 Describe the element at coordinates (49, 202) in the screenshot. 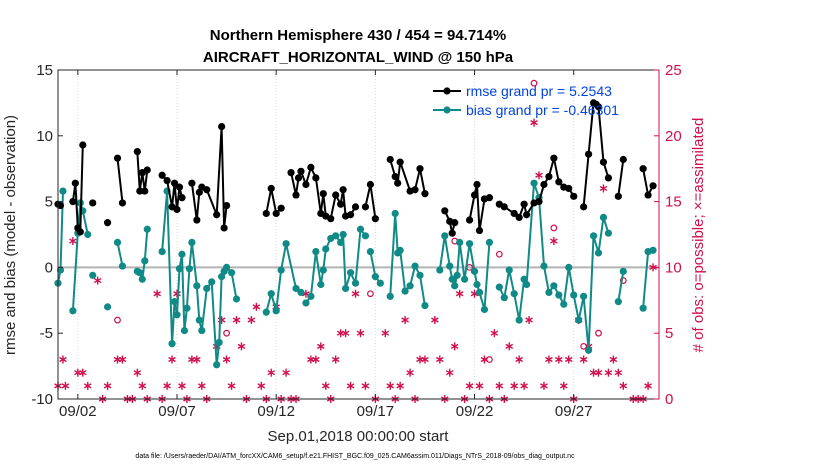

I see `left-y-tick-label: 5` at that location.